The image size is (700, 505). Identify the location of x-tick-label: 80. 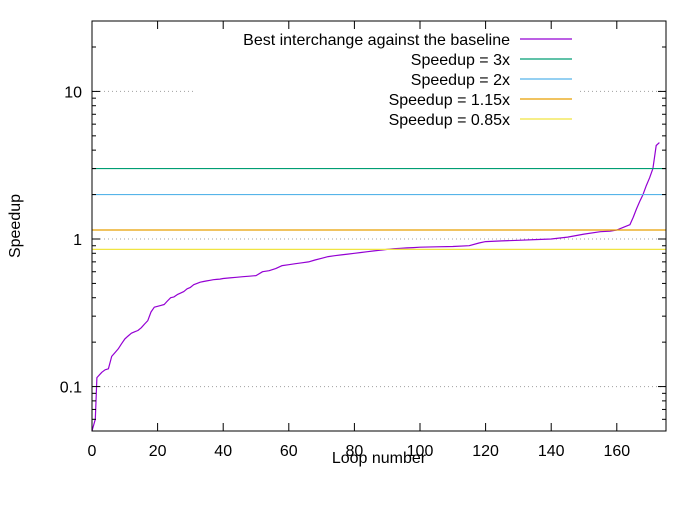
(355, 451).